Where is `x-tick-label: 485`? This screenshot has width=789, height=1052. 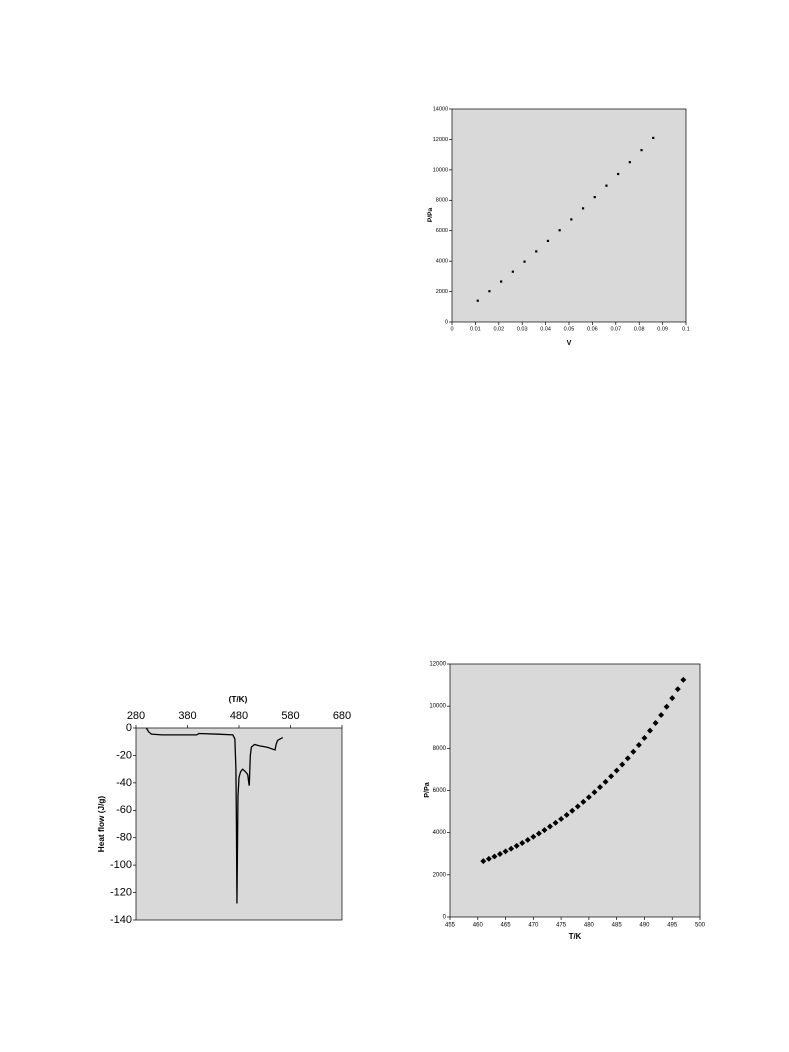 x-tick-label: 485 is located at coordinates (617, 925).